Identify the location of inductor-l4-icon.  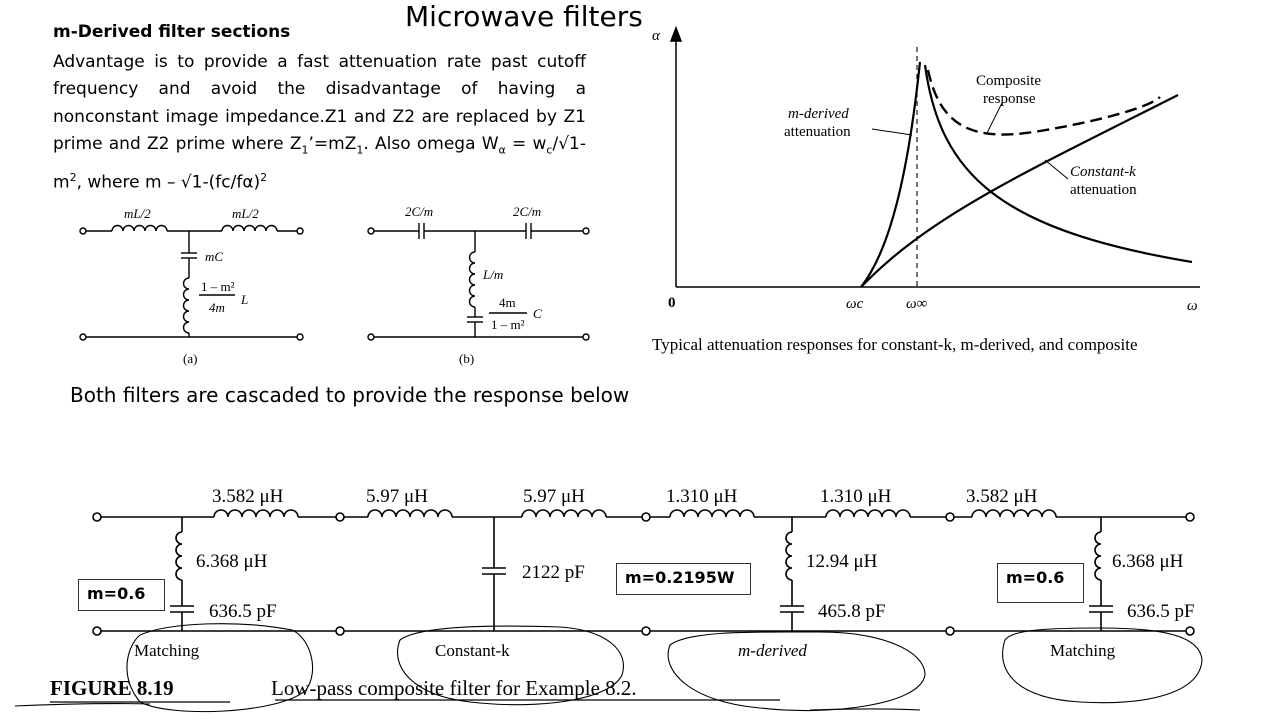
(712, 513).